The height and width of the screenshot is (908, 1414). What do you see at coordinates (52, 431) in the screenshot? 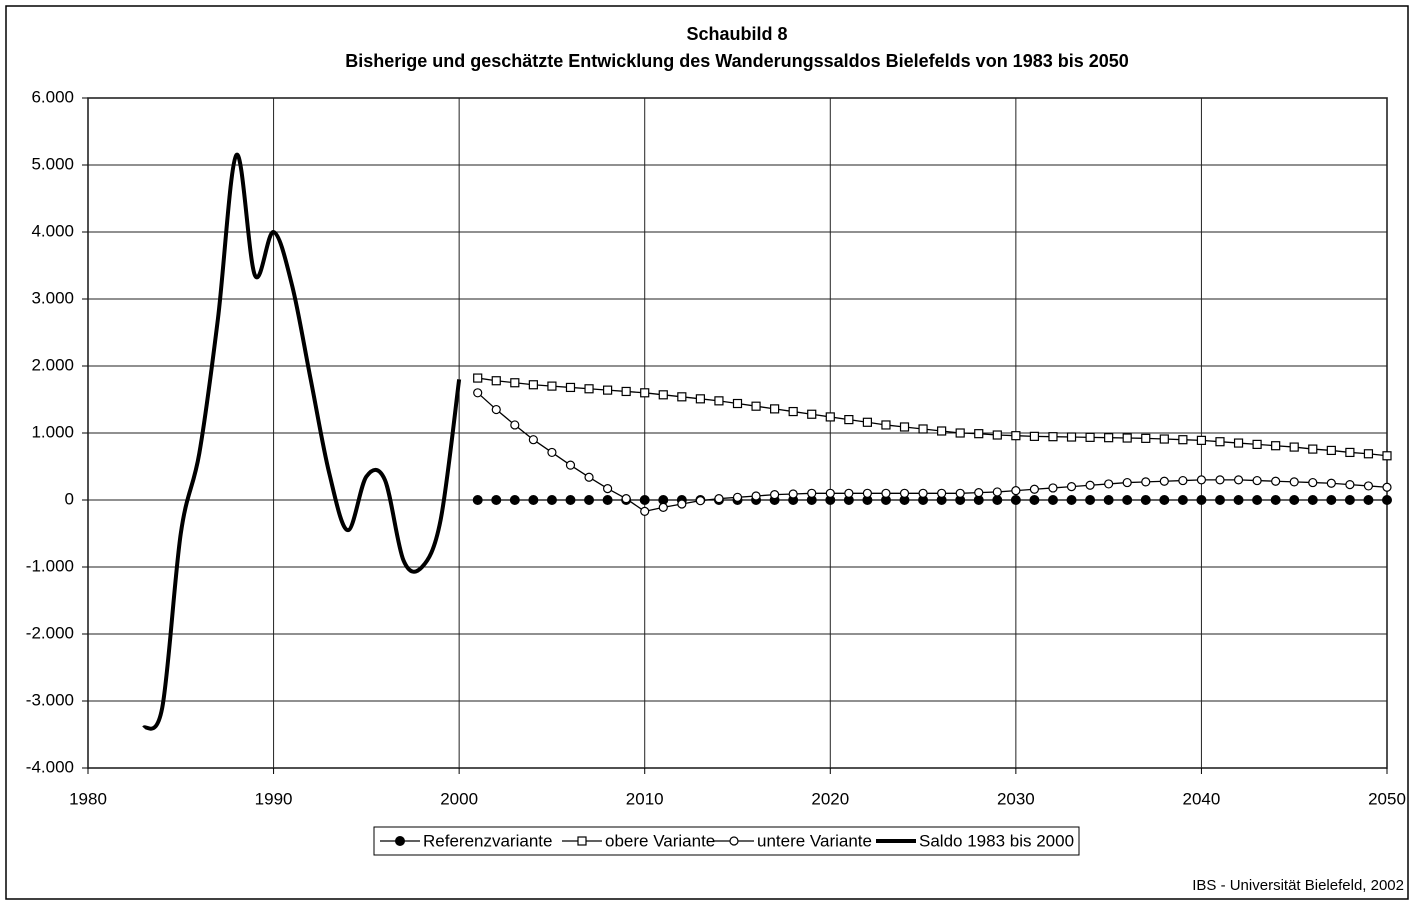
I see `y-tick-label: 1.000` at bounding box center [52, 431].